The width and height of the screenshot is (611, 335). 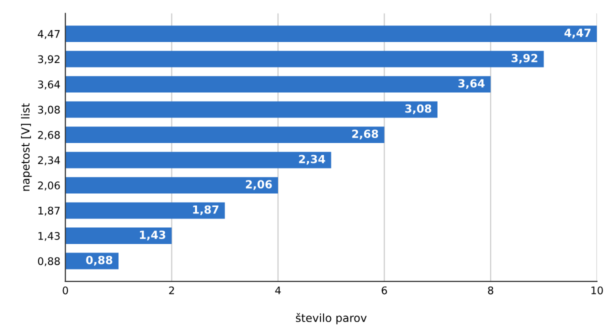 What do you see at coordinates (259, 185) in the screenshot?
I see `annotation: 2,06` at bounding box center [259, 185].